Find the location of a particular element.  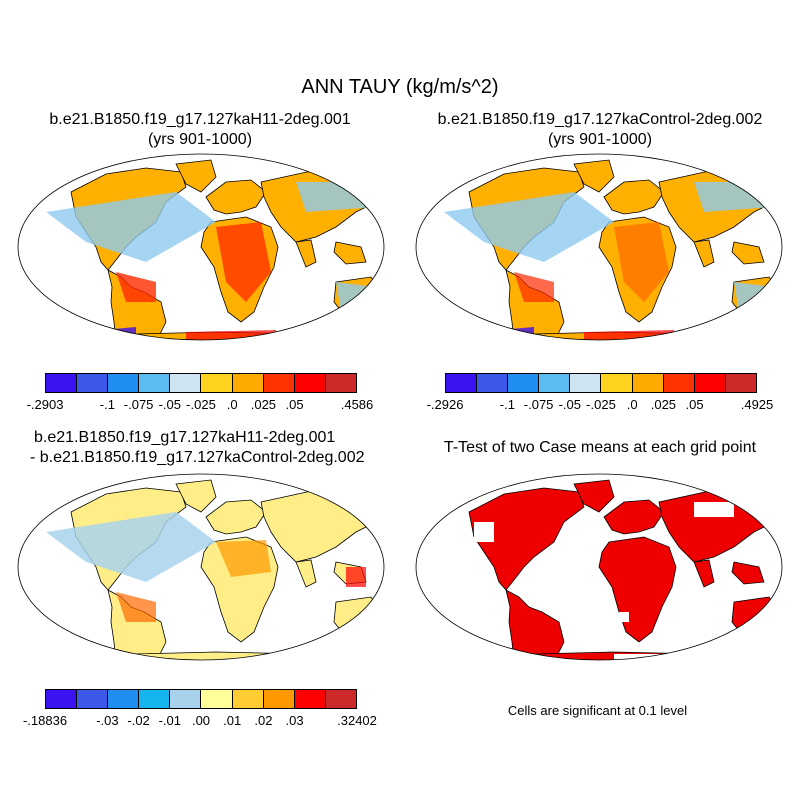

colorbar-1-label: -.025 is located at coordinates (201, 404).